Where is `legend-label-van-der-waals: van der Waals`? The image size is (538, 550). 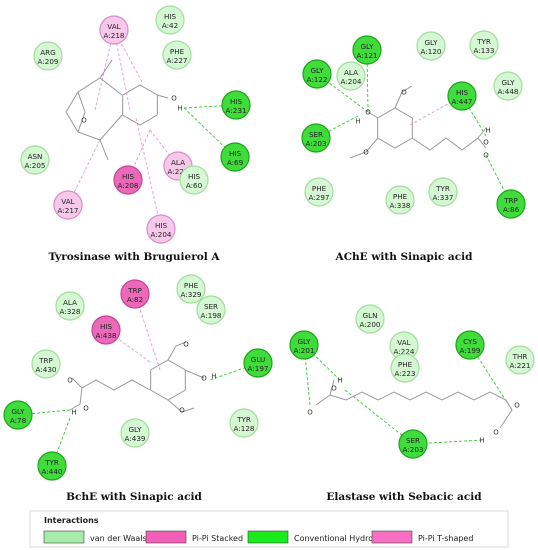 legend-label-van-der-waals: van der Waals is located at coordinates (118, 538).